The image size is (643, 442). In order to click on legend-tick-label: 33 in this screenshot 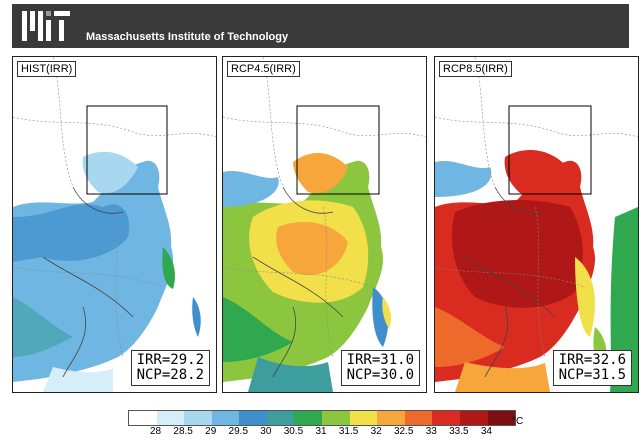, I will do `click(431, 431)`.